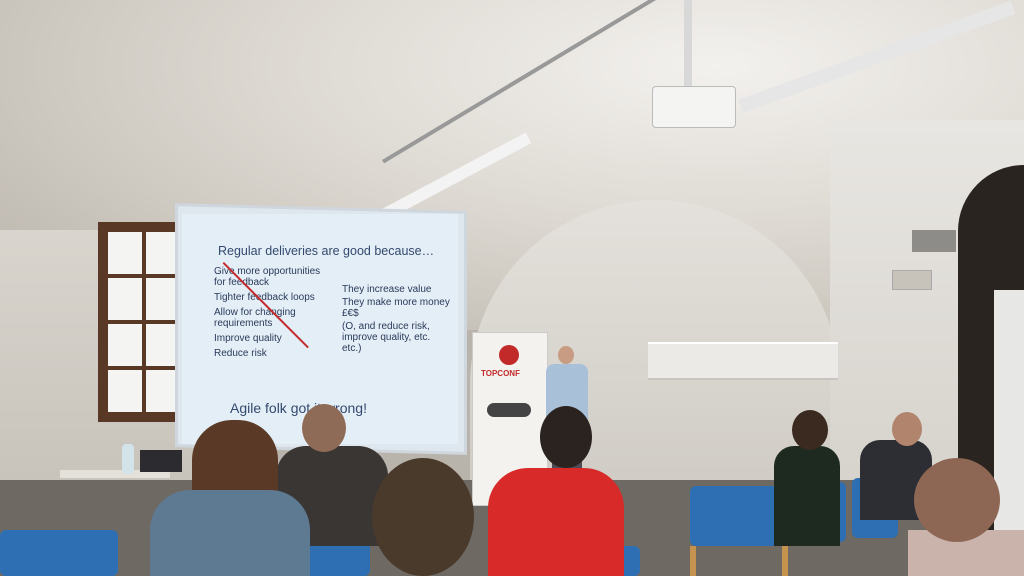 This screenshot has height=576, width=1024. I want to click on slide-footer: Agile folk got it wrong!, so click(298, 408).